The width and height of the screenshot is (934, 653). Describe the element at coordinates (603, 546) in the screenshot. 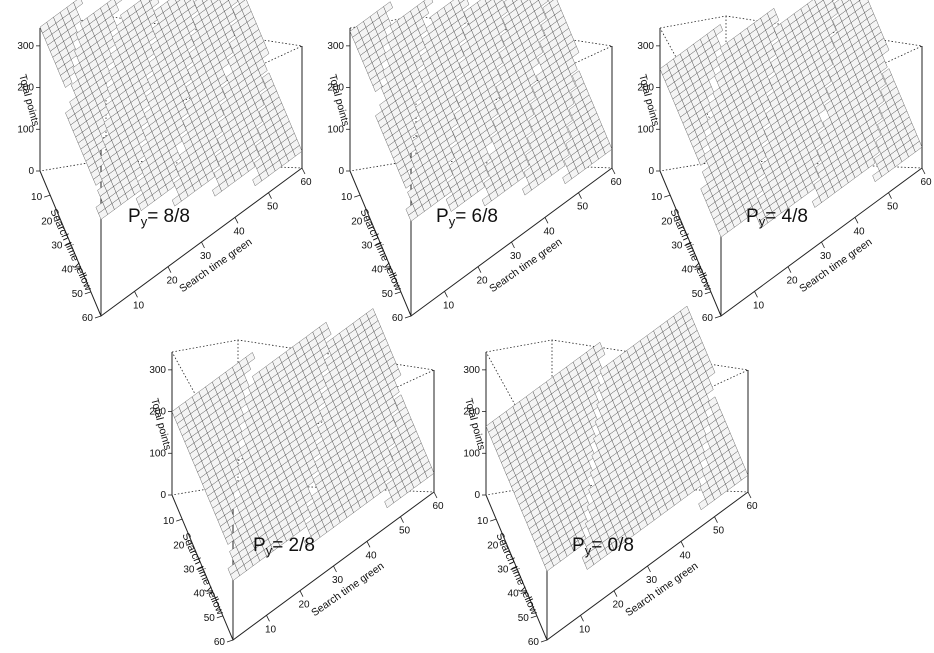

I see `panel-label: Py= 0/8` at that location.